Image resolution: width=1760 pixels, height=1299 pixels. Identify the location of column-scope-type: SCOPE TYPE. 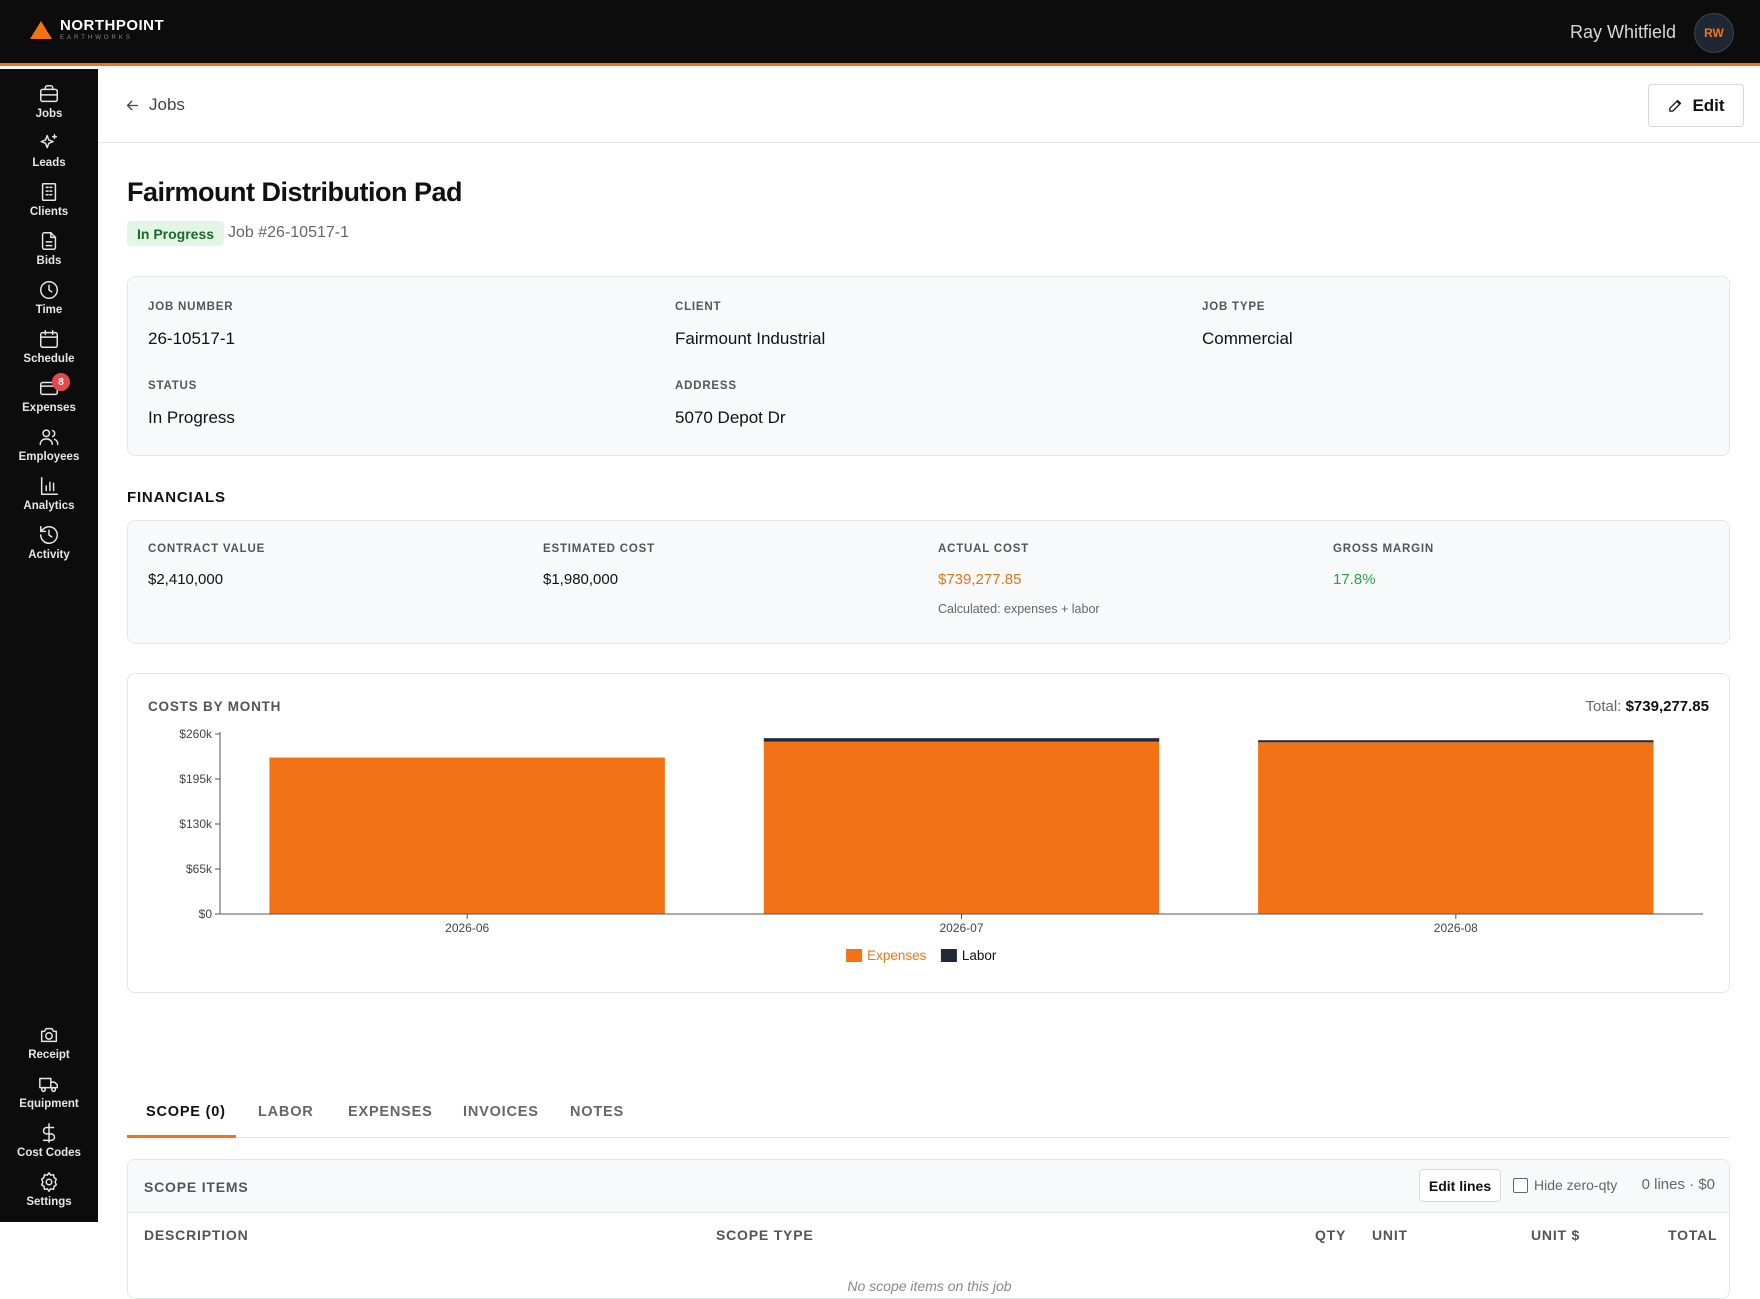
(765, 1235).